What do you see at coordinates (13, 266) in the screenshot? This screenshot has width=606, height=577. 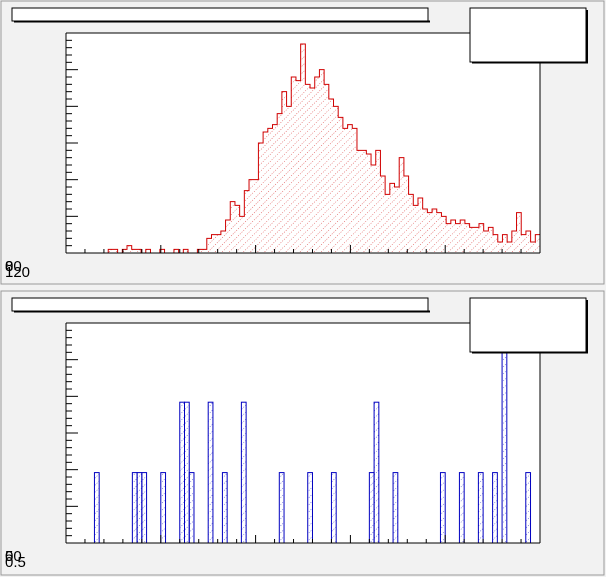 I see `axis-label: 80` at bounding box center [13, 266].